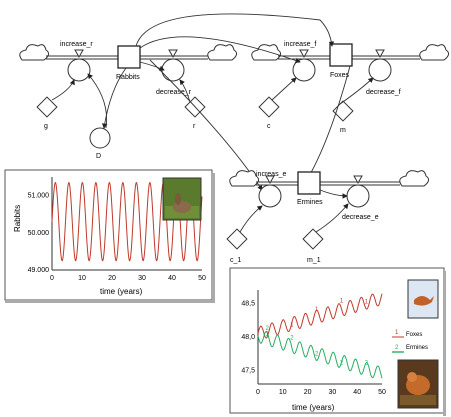  What do you see at coordinates (76, 44) in the screenshot?
I see `flow-label: increase_r` at bounding box center [76, 44].